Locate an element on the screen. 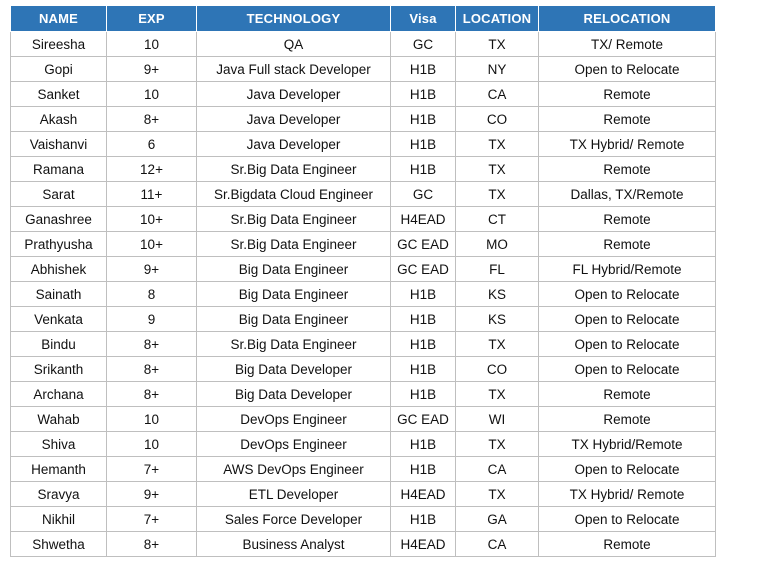  cell-relocation: FL Hybrid/Remote is located at coordinates (627, 269).